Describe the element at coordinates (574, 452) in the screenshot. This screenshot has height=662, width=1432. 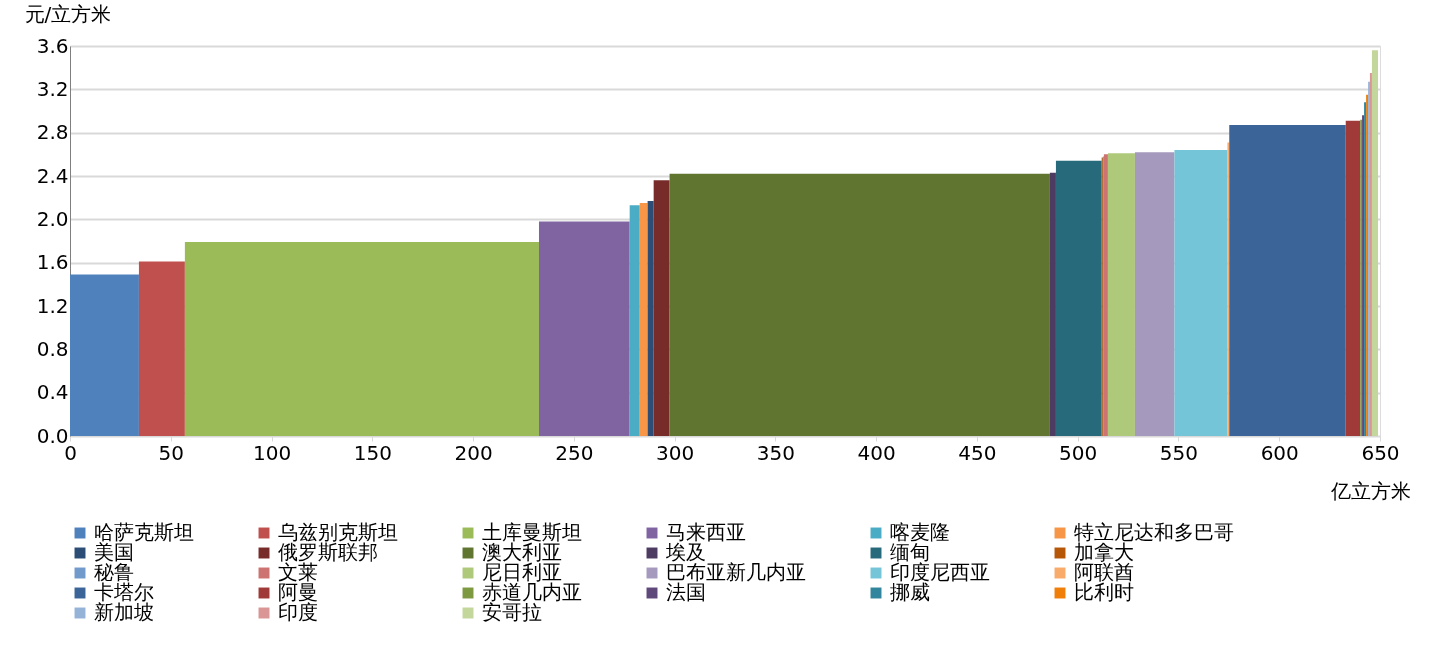
I see `x-tick-label: 250` at that location.